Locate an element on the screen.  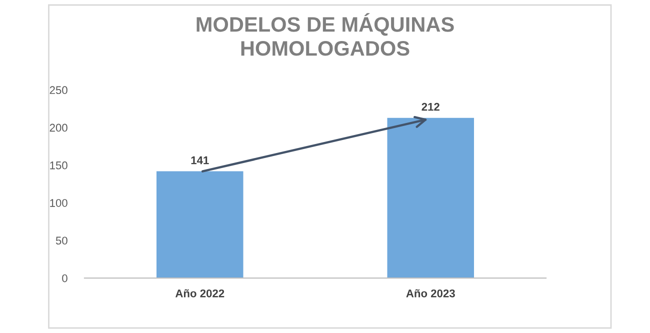
y-tick-label: 0 is located at coordinates (65, 278).